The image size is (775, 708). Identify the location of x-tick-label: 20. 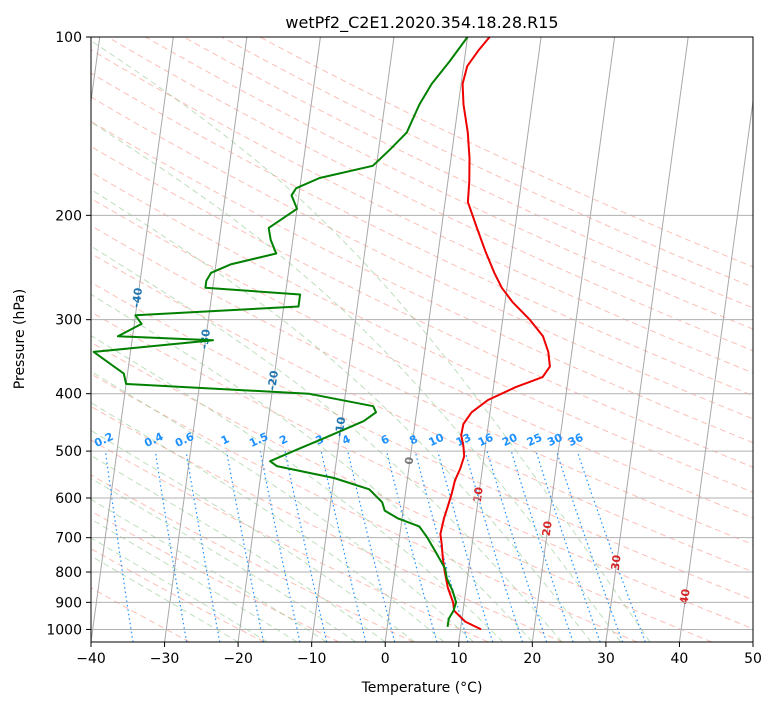
(532, 659).